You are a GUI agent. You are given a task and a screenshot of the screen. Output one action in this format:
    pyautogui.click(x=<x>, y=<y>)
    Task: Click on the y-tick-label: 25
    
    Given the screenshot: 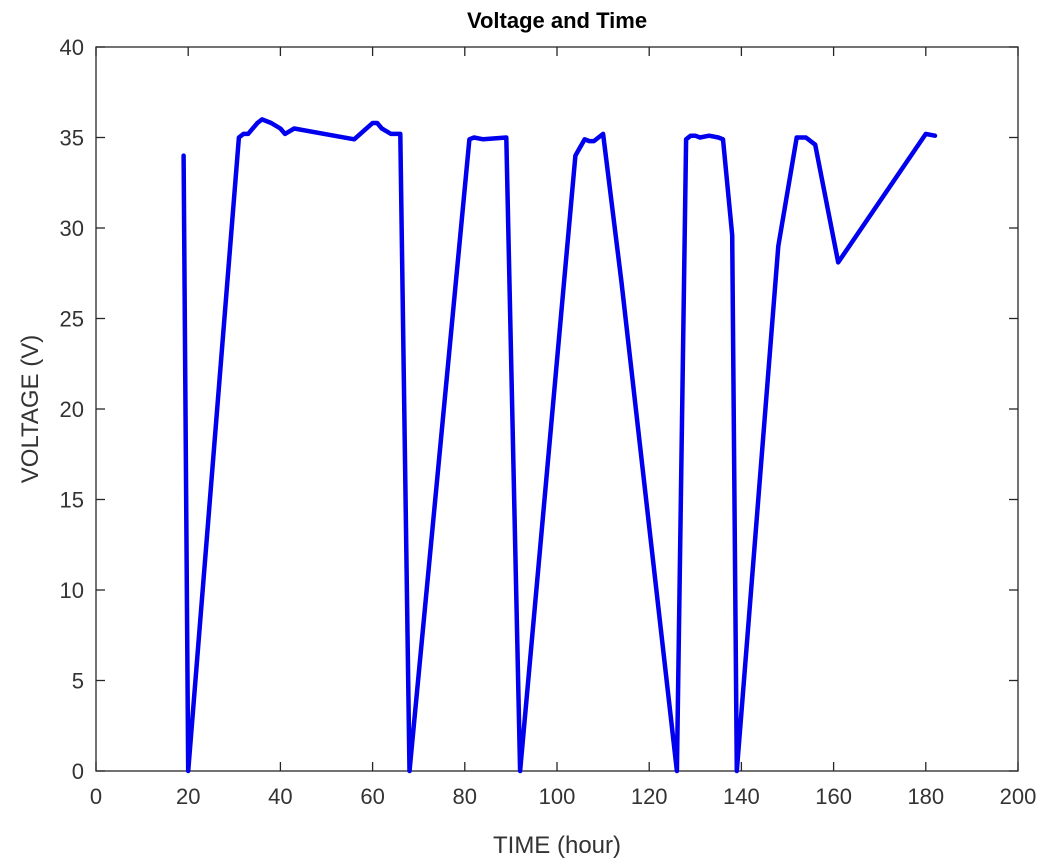 What is the action you would take?
    pyautogui.click(x=72, y=319)
    